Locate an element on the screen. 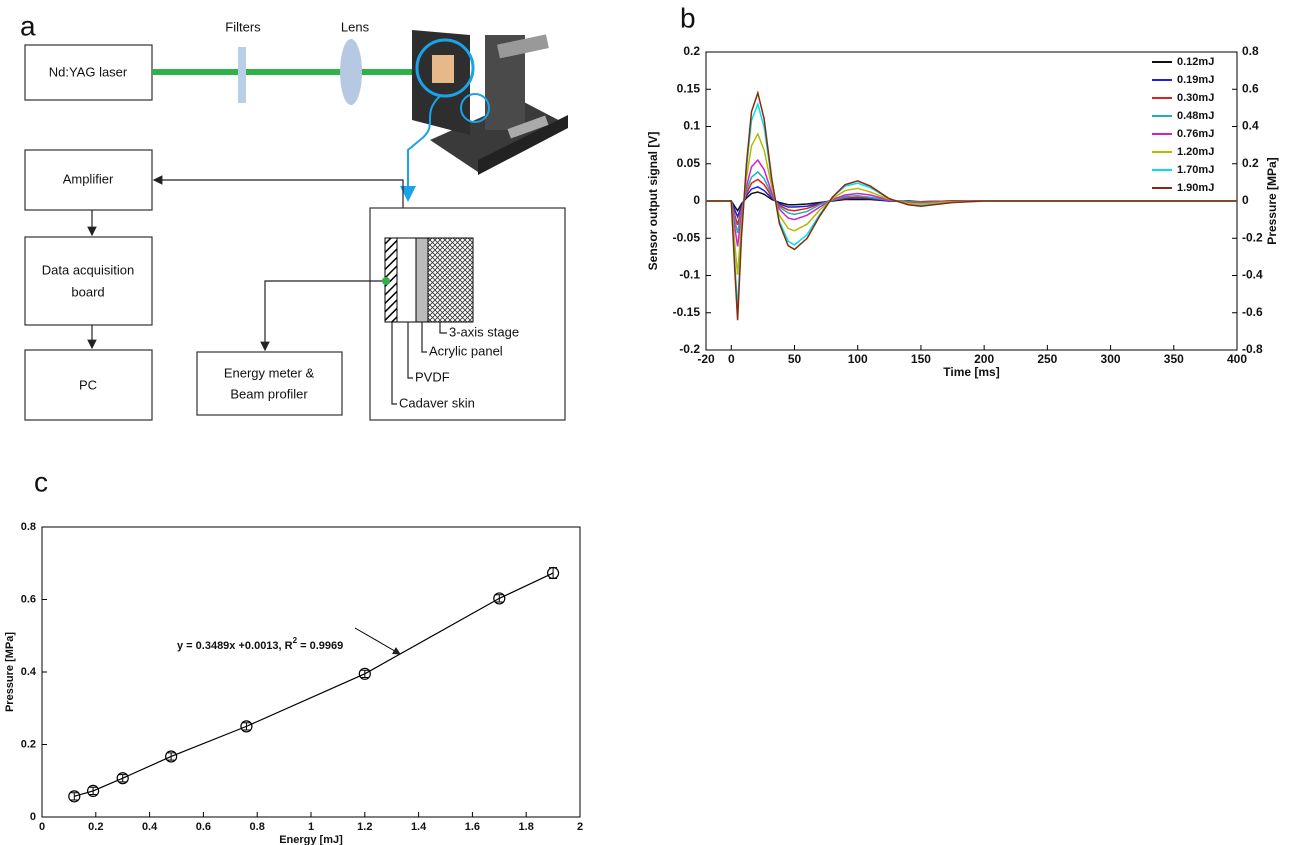 This screenshot has width=1290, height=845. x-tick-label: 0.8 is located at coordinates (257, 827).